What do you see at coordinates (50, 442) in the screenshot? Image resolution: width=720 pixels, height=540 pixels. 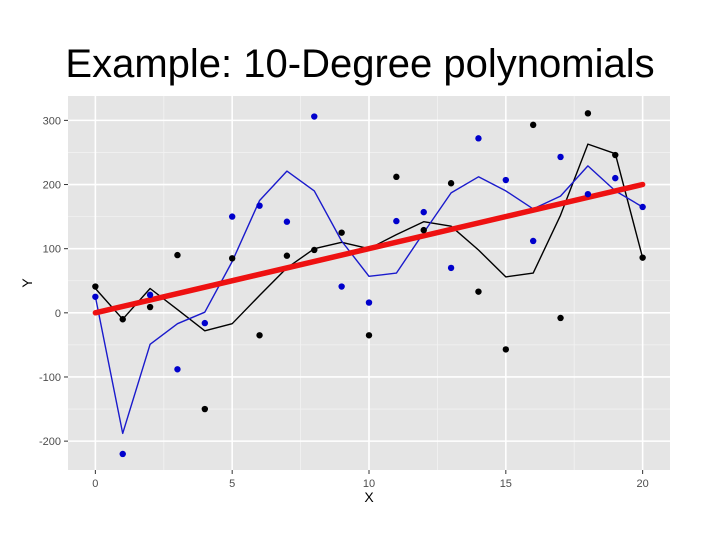 I see `y-tick-label: -200` at bounding box center [50, 442].